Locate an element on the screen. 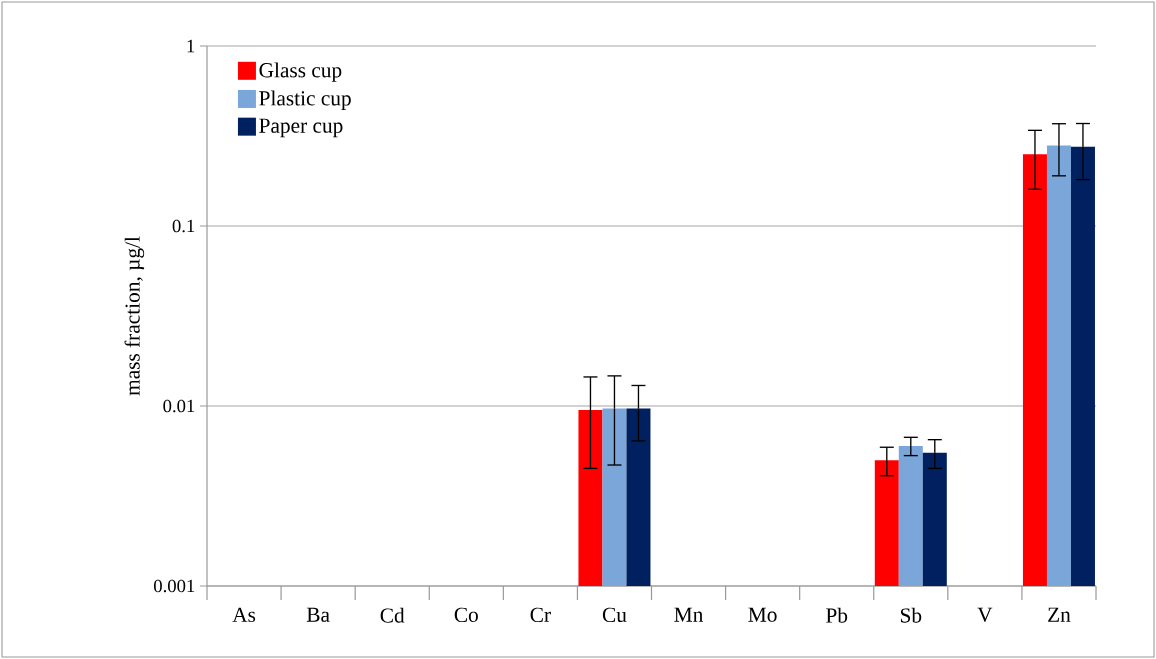 Image resolution: width=1156 pixels, height=659 pixels. y-tick-label: 0.1 is located at coordinates (183, 226).